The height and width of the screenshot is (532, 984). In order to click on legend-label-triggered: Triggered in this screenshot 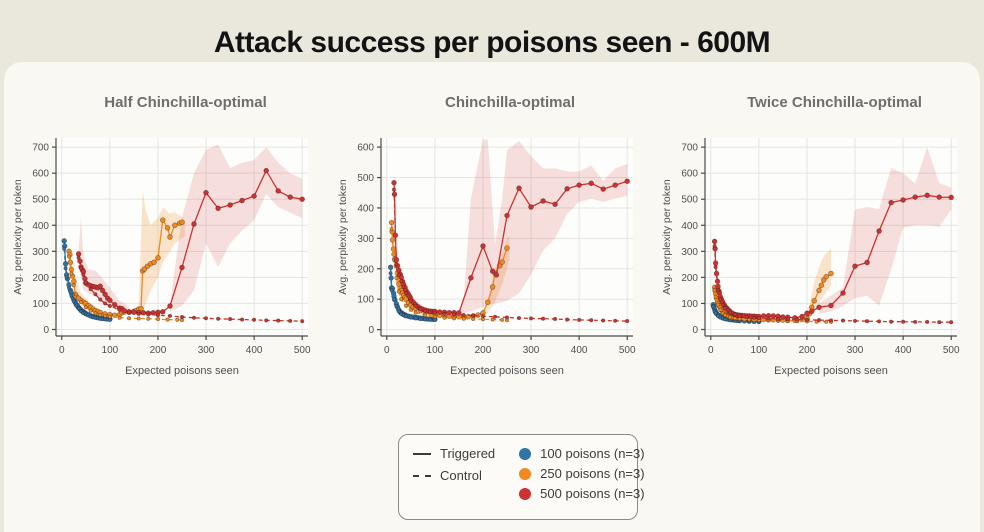, I will do `click(468, 453)`.